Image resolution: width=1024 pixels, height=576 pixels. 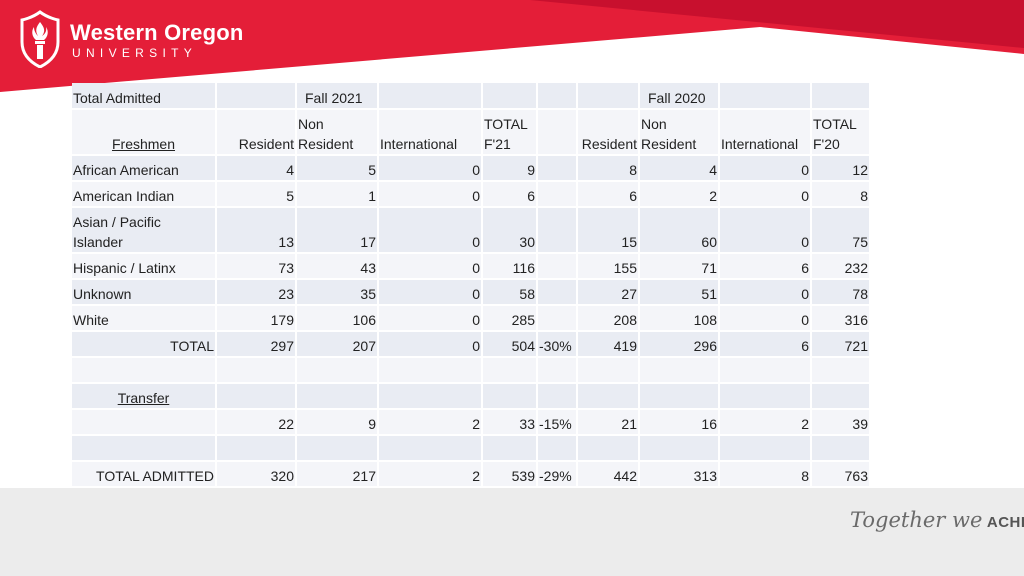 What do you see at coordinates (841, 266) in the screenshot?
I see `cell-total-20: 232` at bounding box center [841, 266].